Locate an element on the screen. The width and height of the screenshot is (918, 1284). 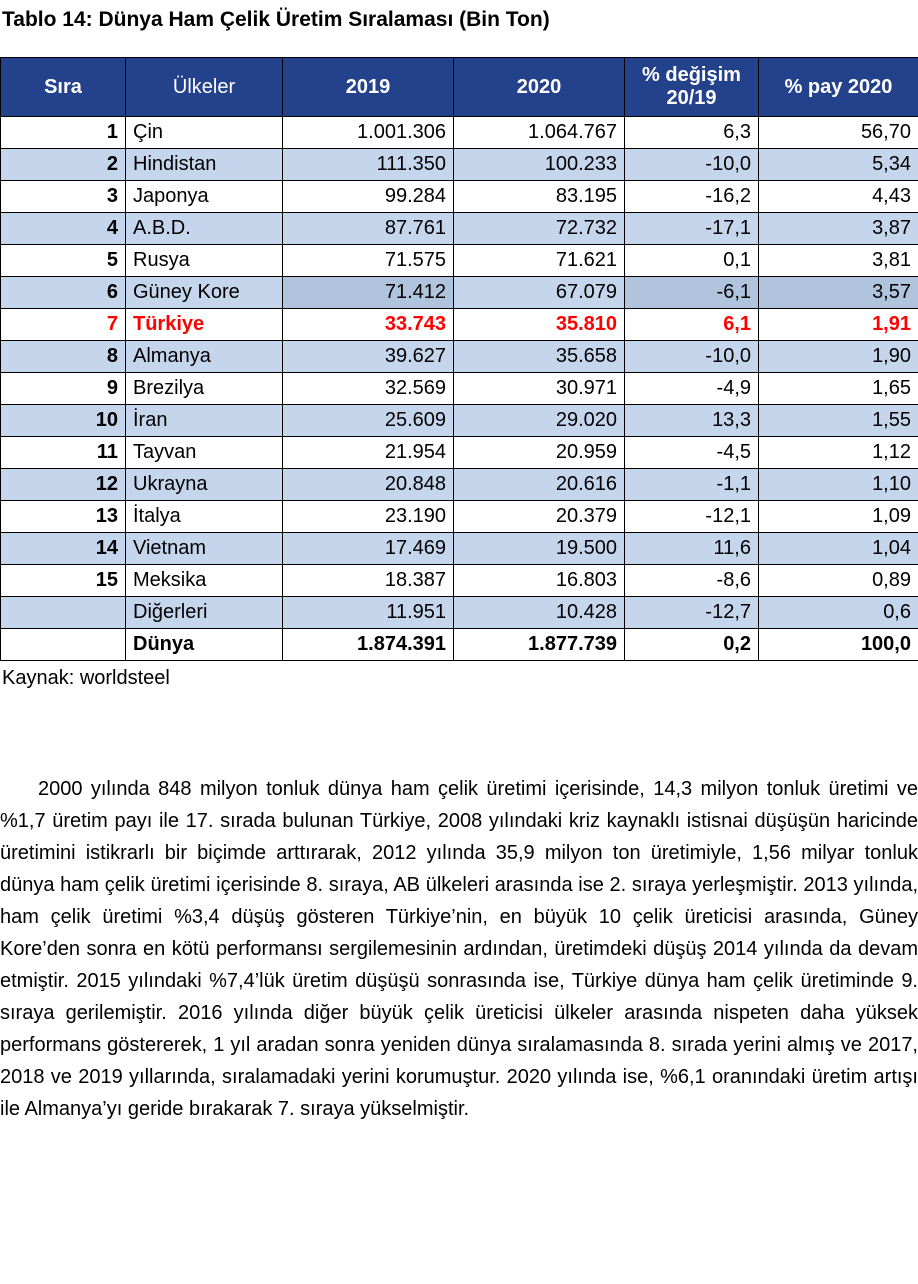
table-row: 3 Japonya 99.284 83.195 -16,2 4,43 is located at coordinates (459, 196).